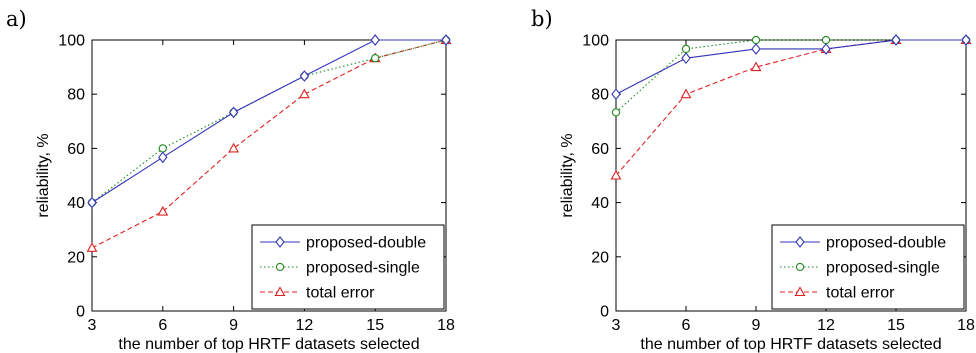 The height and width of the screenshot is (353, 976). What do you see at coordinates (542, 19) in the screenshot?
I see `panel-label: b)` at bounding box center [542, 19].